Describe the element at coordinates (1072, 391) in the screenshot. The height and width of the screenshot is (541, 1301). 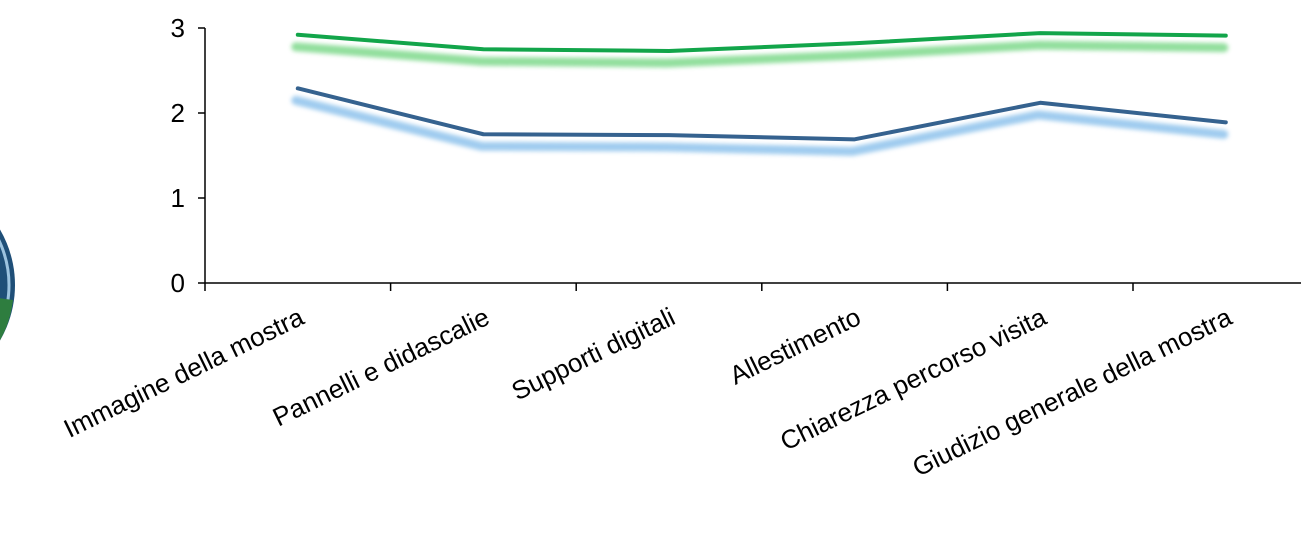
I see `x-tick-label: Giudizio generale della mostra` at that location.